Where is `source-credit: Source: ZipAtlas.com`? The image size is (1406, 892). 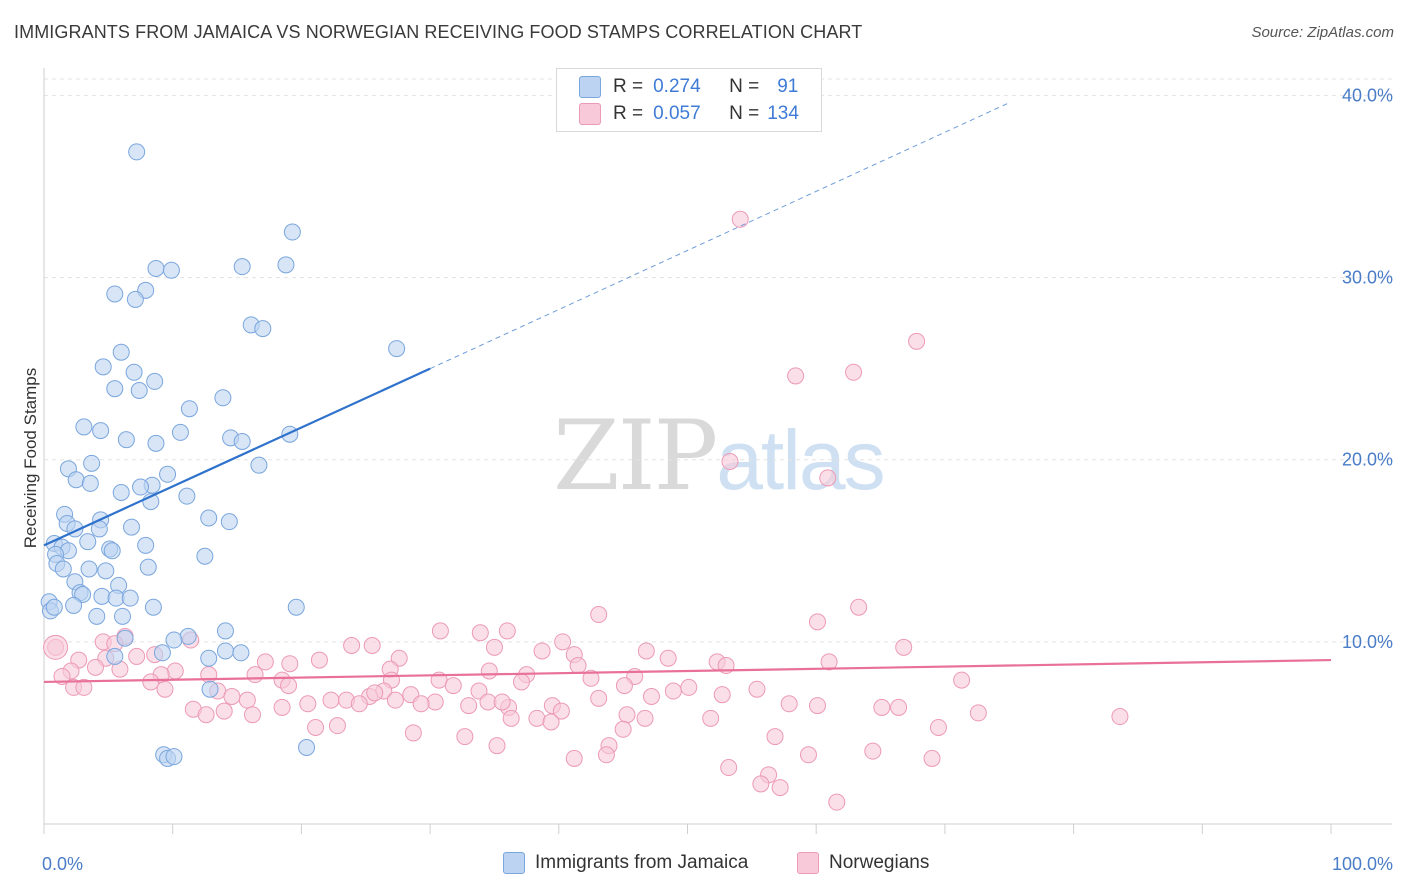
source-credit: Source: ZipAtlas.com is located at coordinates (1322, 32).